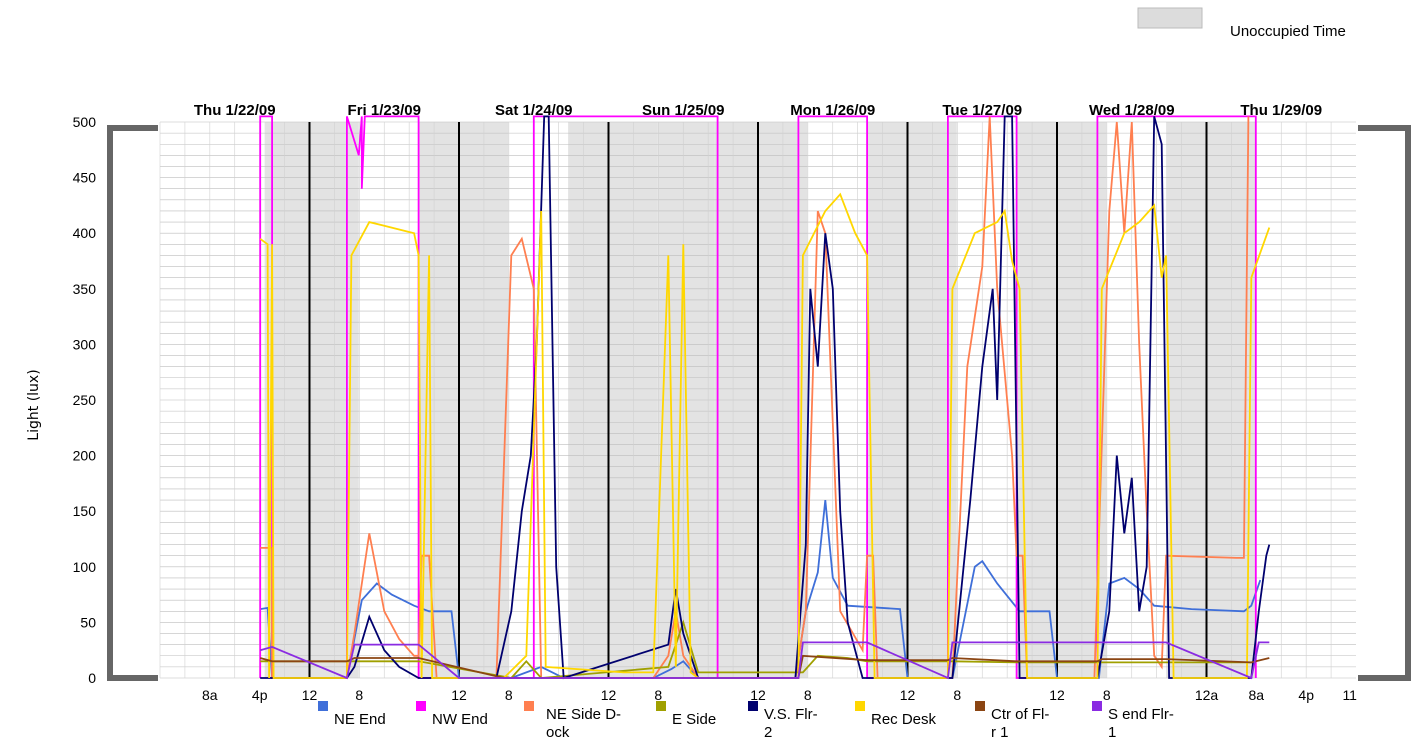 The image size is (1421, 740). Describe the element at coordinates (683, 110) in the screenshot. I see `day-label: Sun 1/25/09` at that location.